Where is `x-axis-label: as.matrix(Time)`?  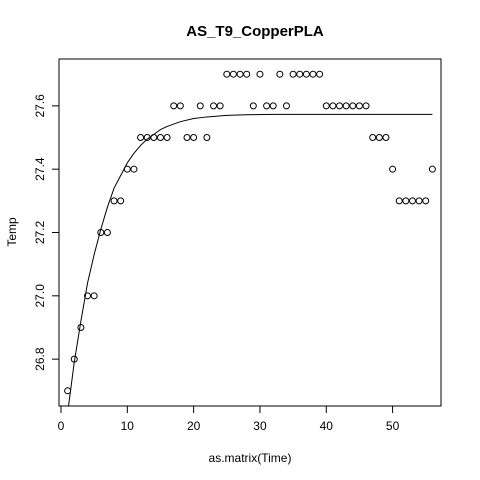
x-axis-label: as.matrix(Time) is located at coordinates (250, 458).